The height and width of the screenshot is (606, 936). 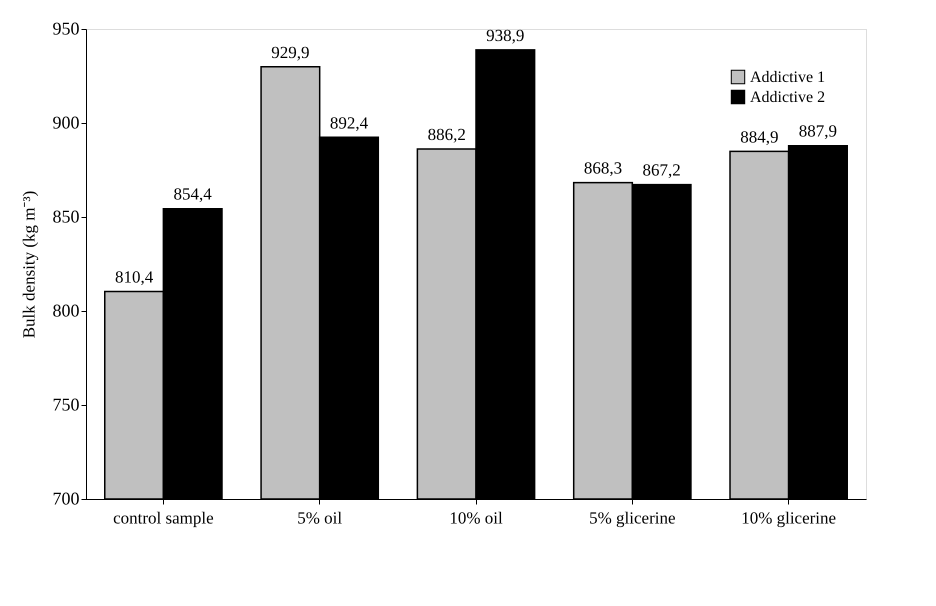 I want to click on legend-label: Addictive 2, so click(x=788, y=97).